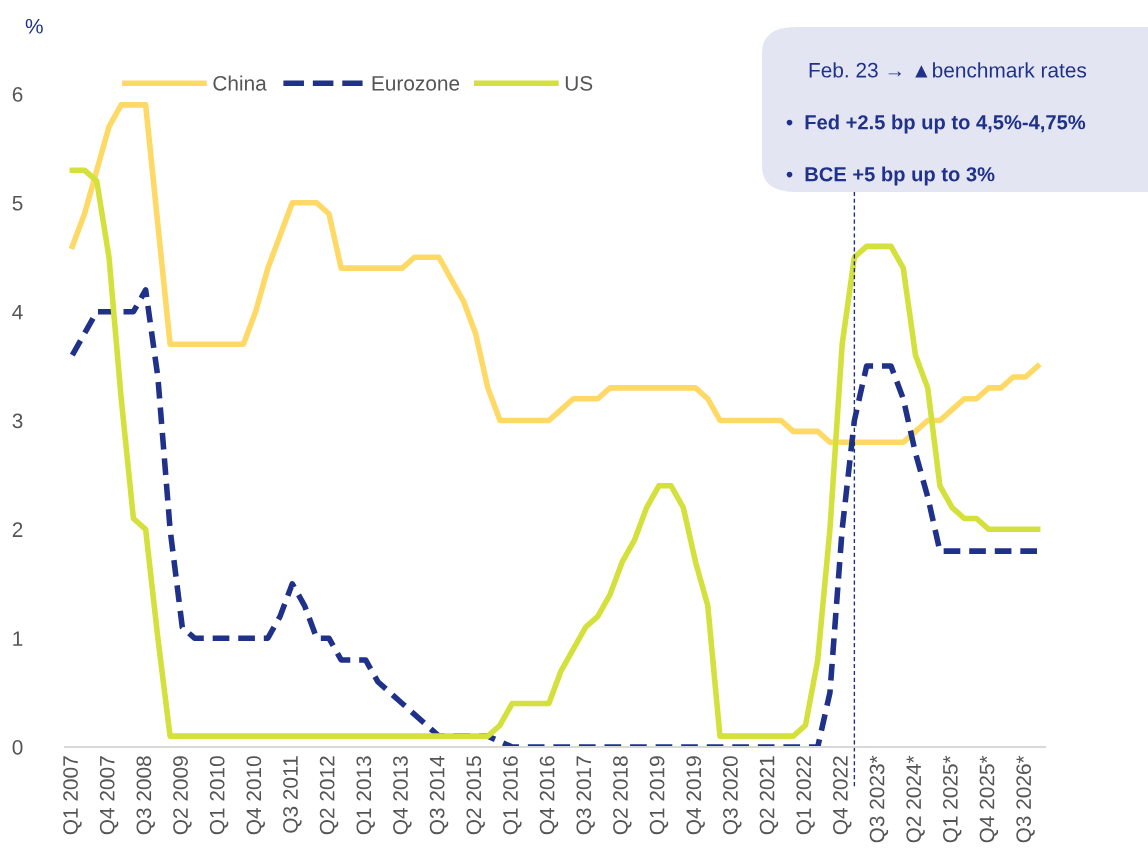  I want to click on annotation: • BCE +5 bp up to 3%, so click(890, 176).